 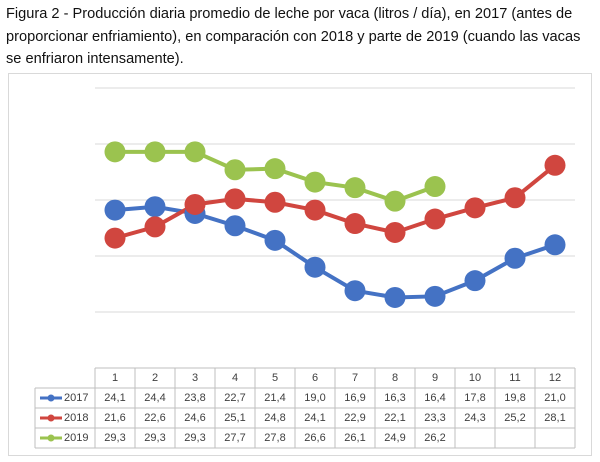 I want to click on x-tick-label: 10, so click(x=475, y=378).